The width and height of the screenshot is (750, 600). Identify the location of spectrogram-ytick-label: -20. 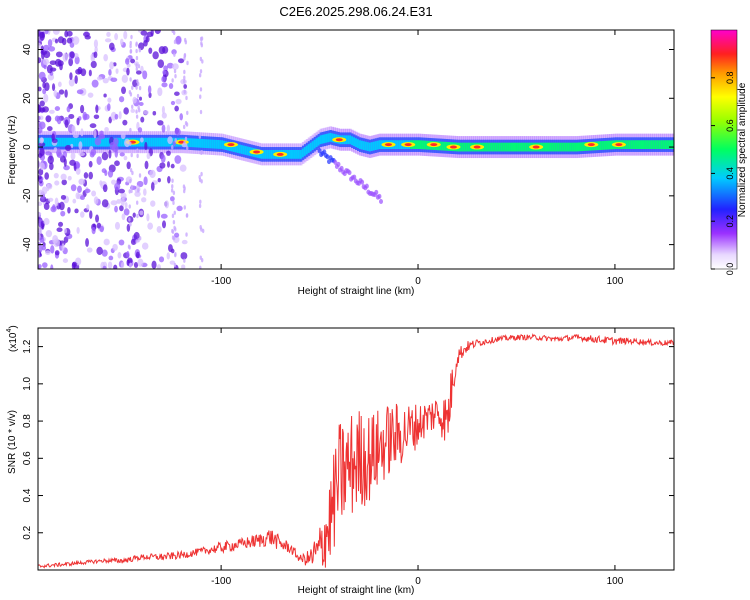
(27, 195).